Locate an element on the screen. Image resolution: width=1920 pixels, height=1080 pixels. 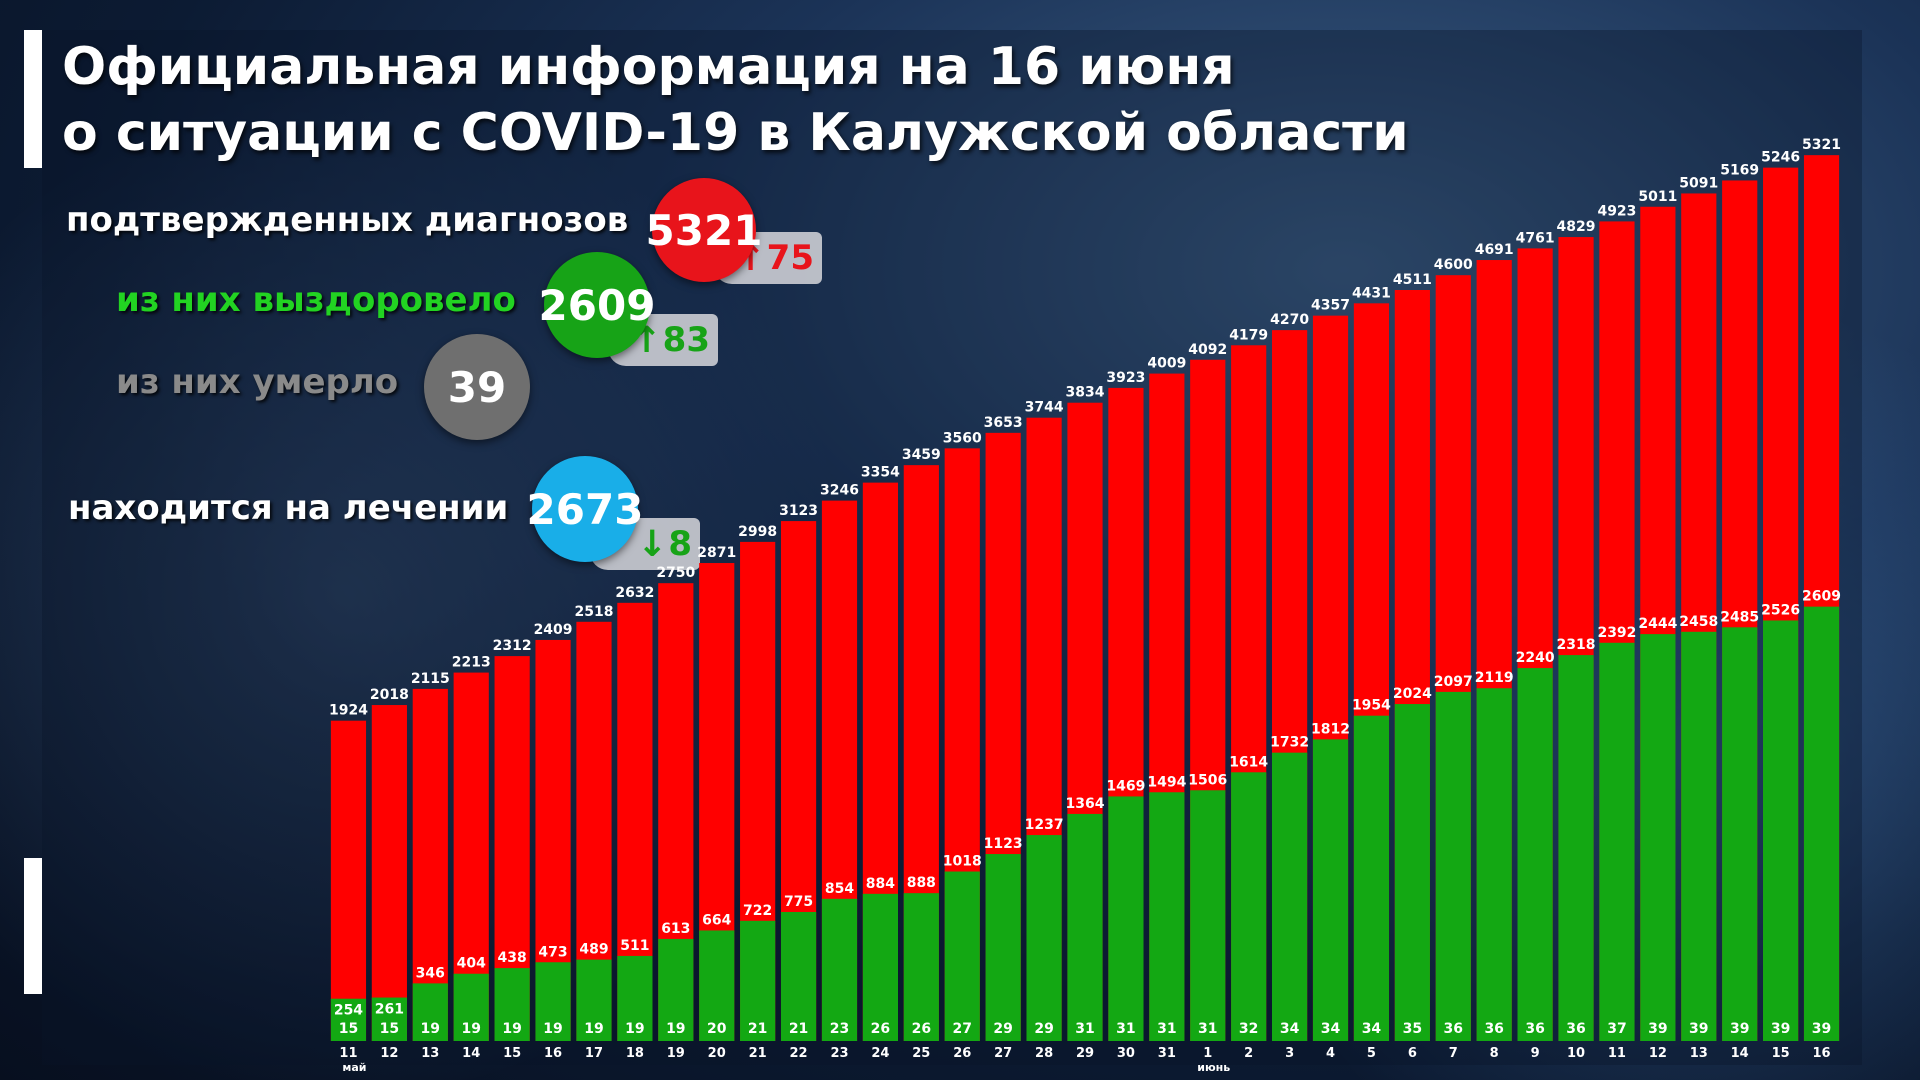
data-label-confirmed: 4761 is located at coordinates (1535, 238).